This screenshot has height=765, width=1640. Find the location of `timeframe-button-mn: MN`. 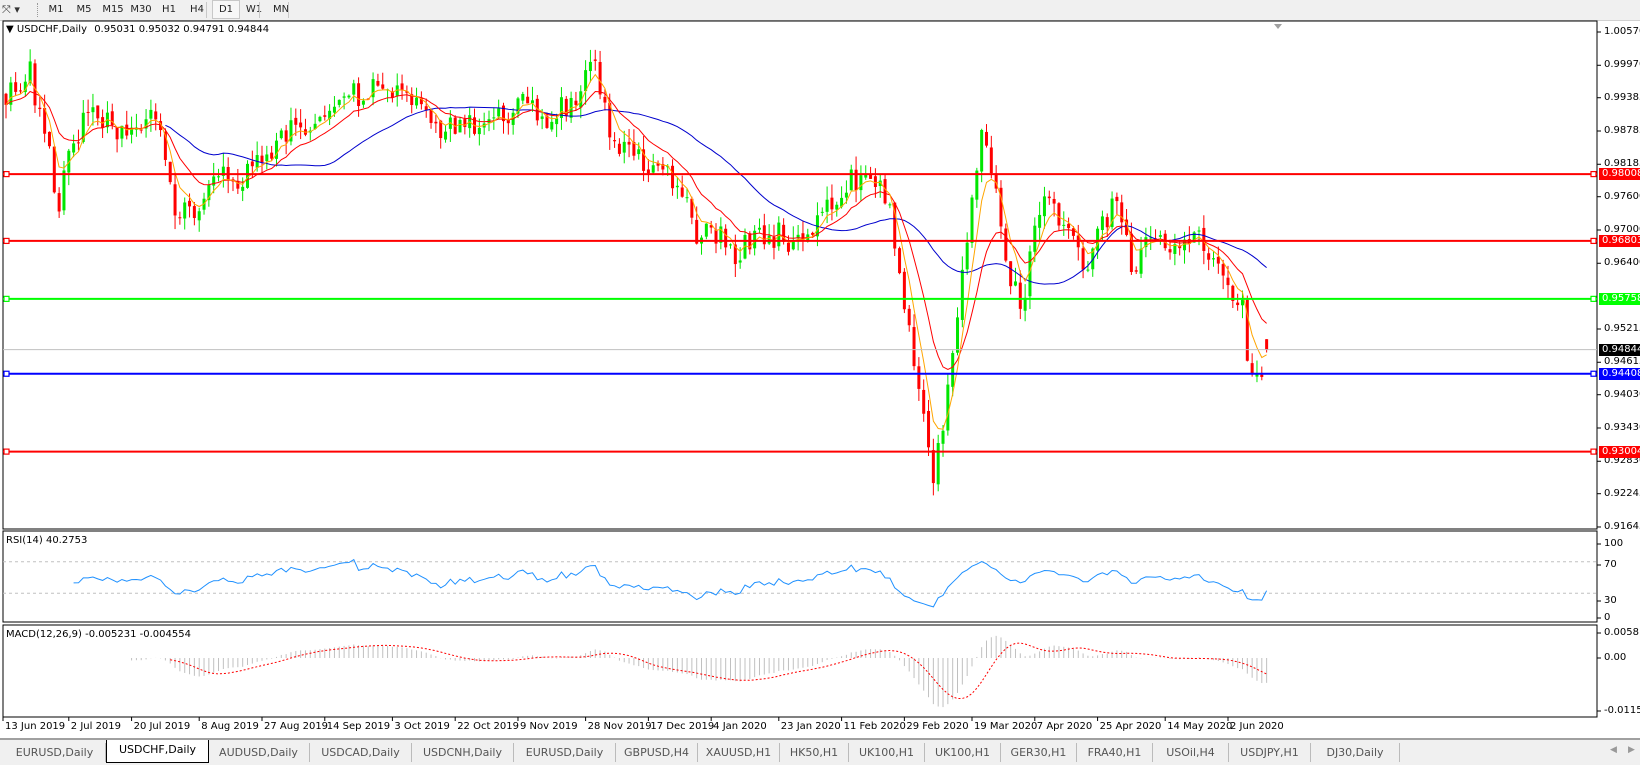

timeframe-button-mn: MN is located at coordinates (281, 9).